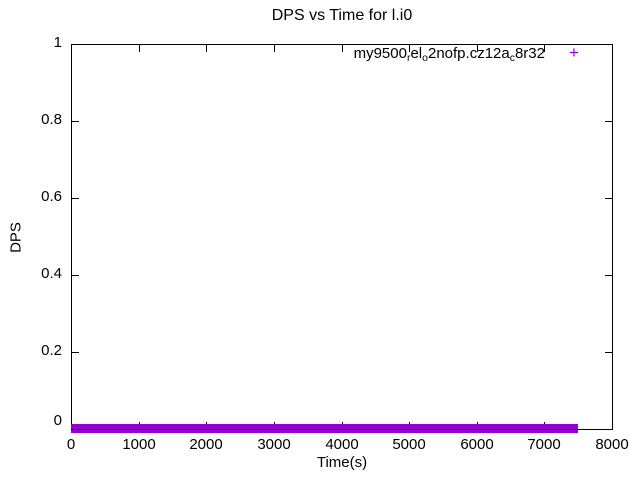  What do you see at coordinates (139, 444) in the screenshot?
I see `x-tick-label: 1000` at bounding box center [139, 444].